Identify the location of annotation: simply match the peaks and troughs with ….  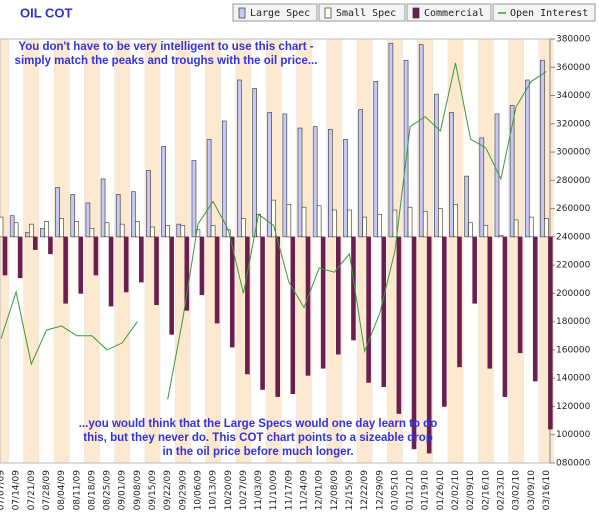
(166, 61).